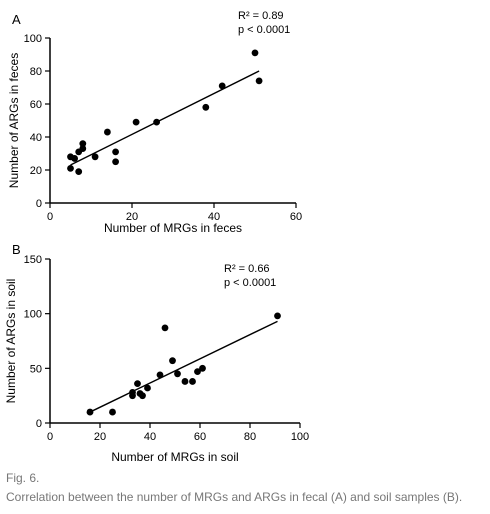 The width and height of the screenshot is (490, 514). What do you see at coordinates (36, 105) in the screenshot?
I see `chart1-y-tick-label: 60` at bounding box center [36, 105].